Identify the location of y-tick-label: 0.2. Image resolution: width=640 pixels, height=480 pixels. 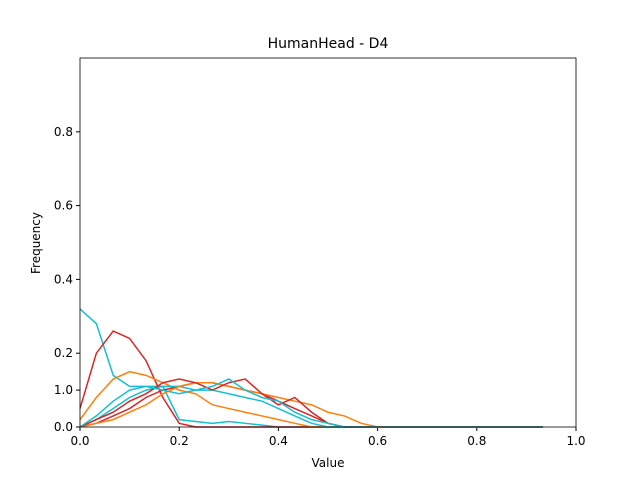
(63, 353).